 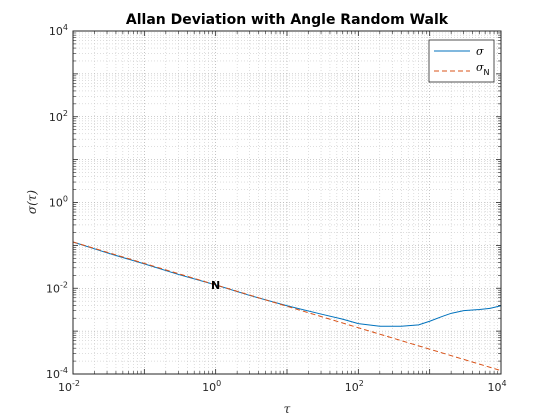 What do you see at coordinates (32, 202) in the screenshot?
I see `y-axis-label: σ(τ)` at bounding box center [32, 202].